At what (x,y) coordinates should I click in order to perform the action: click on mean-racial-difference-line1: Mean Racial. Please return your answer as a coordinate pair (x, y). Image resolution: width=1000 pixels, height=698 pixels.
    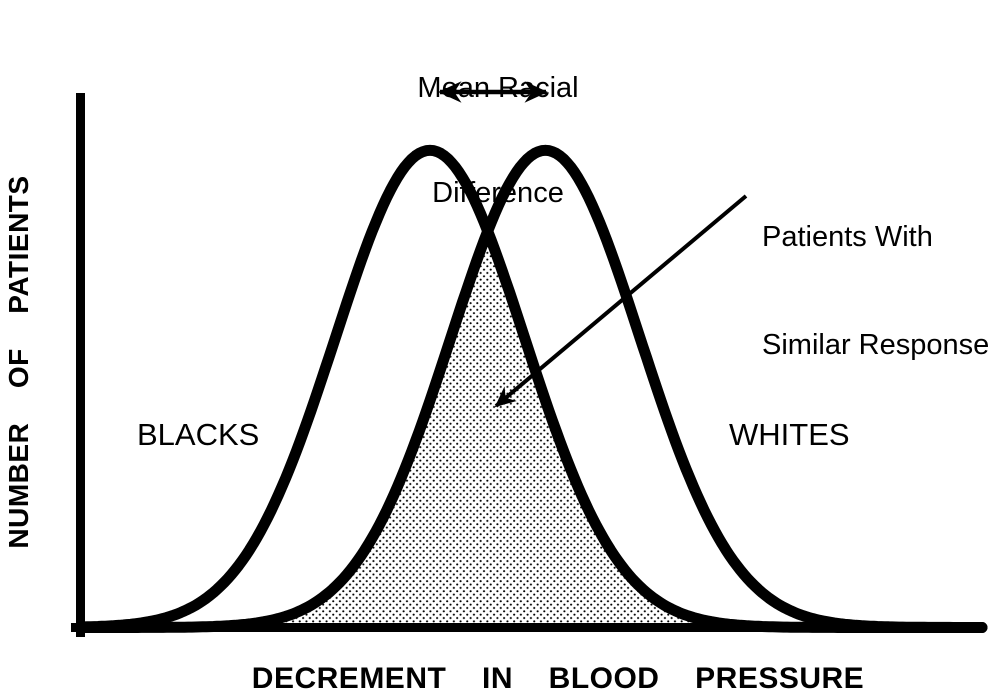
    Looking at the image, I should click on (498, 88).